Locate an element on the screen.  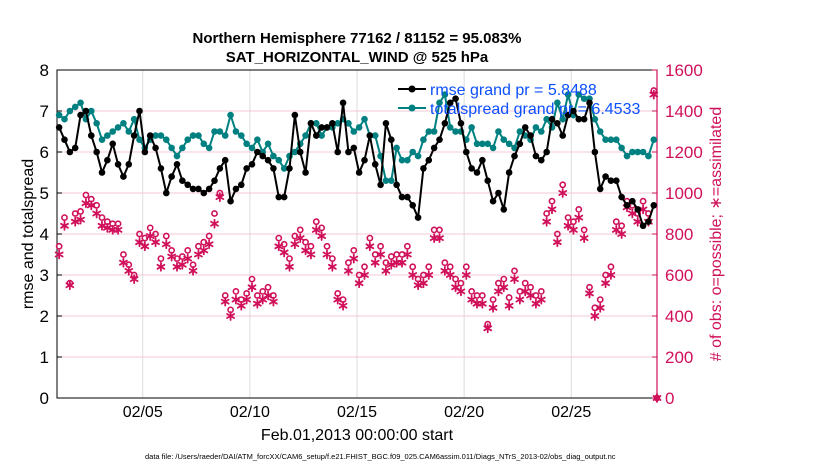
x-tick-label: 02/15 is located at coordinates (357, 412).